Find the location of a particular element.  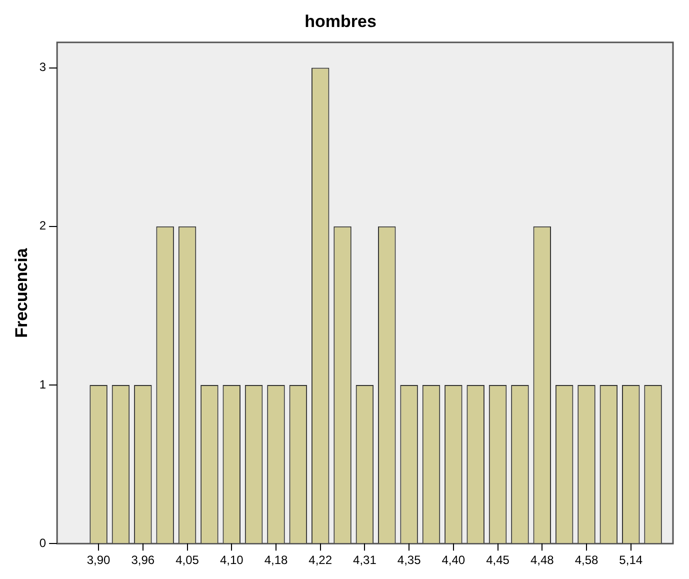

x-tick-label: 4,05 is located at coordinates (188, 560).